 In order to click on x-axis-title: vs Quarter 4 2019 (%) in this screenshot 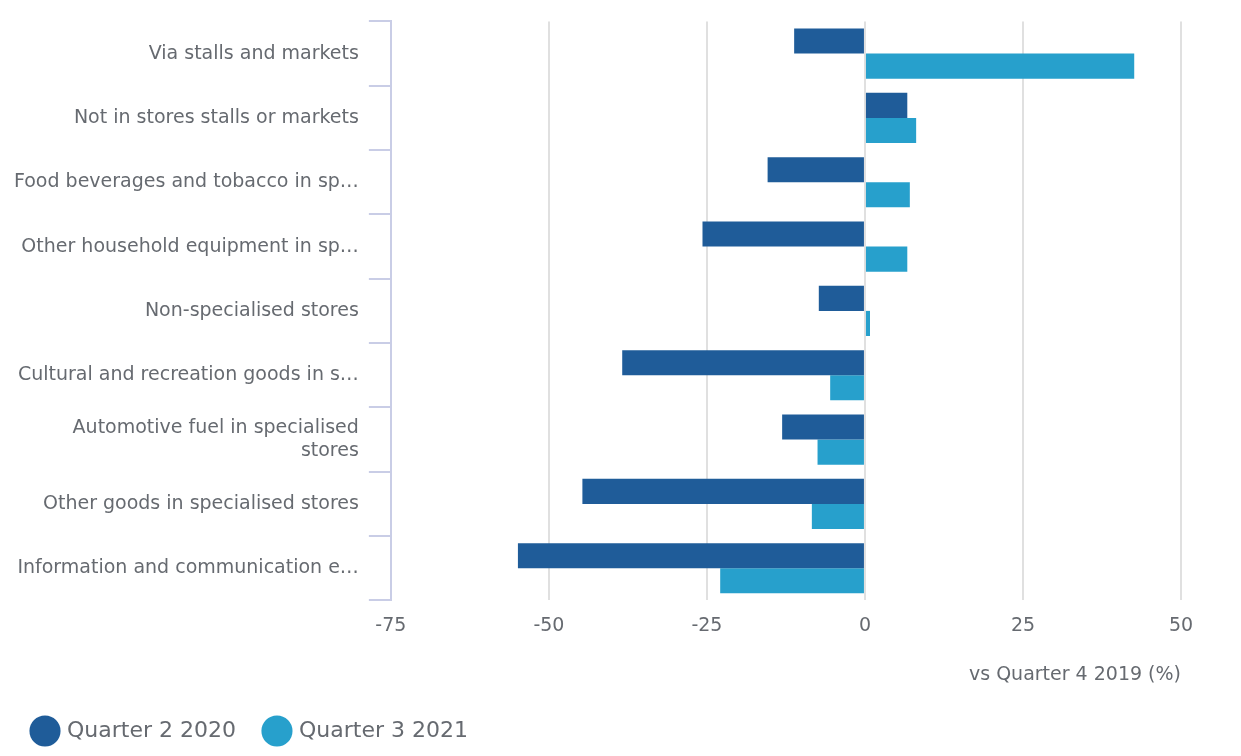, I will do `click(1074, 672)`.